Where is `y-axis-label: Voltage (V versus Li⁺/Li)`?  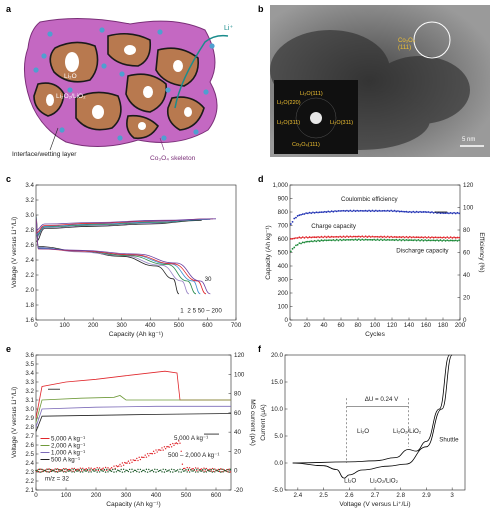
y-axis-label: Voltage (V versus Li⁺/Li) is located at coordinates (14, 422).